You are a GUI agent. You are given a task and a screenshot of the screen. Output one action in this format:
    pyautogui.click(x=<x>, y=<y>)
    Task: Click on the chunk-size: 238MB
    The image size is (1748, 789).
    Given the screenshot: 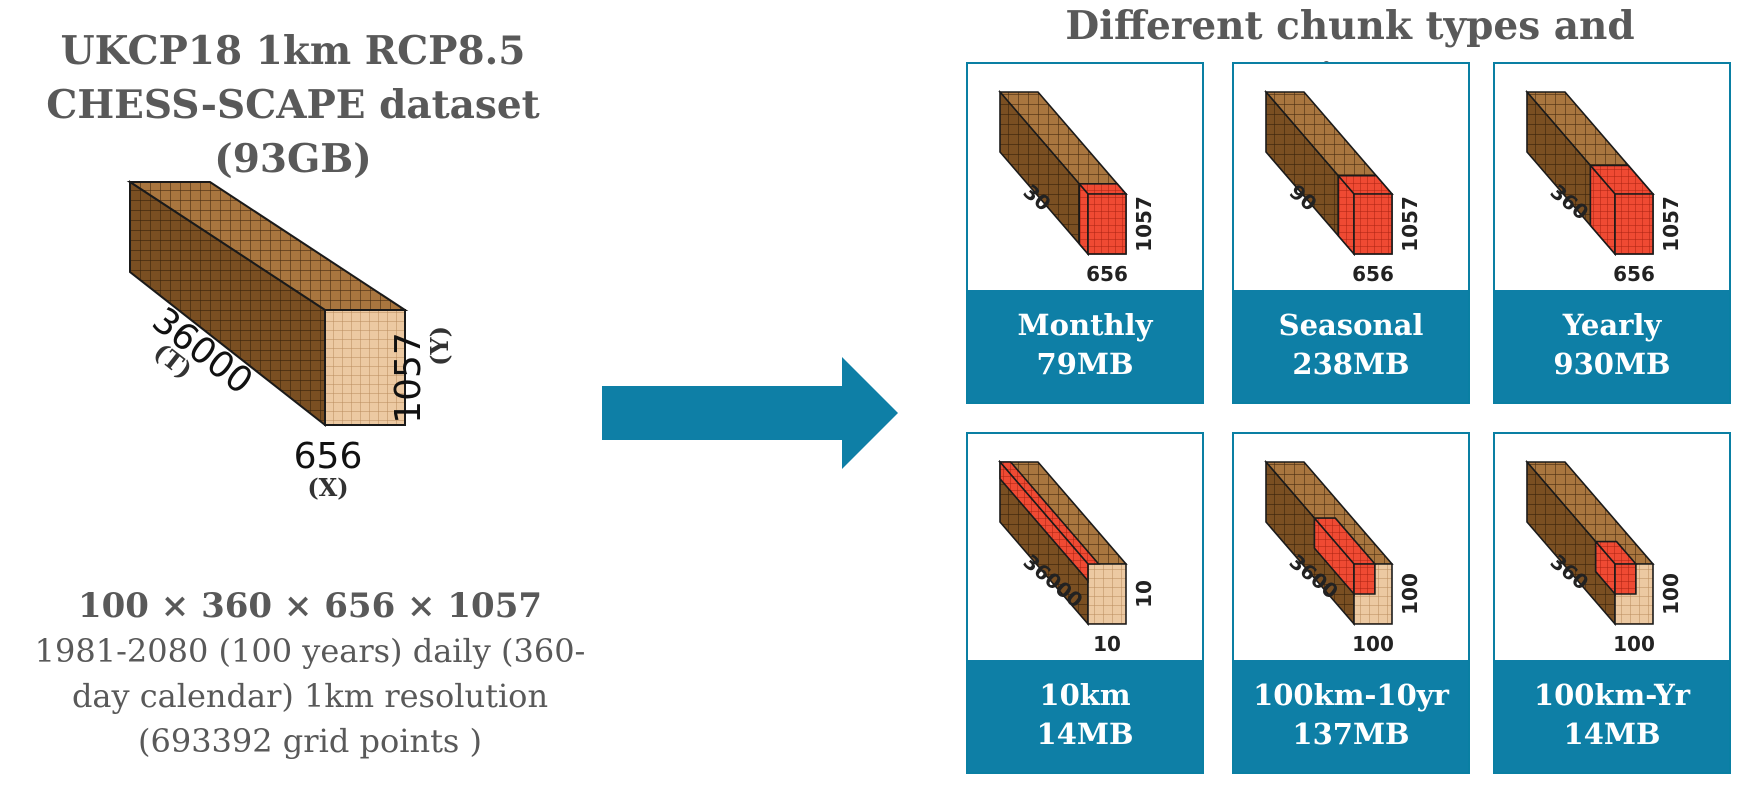 What is the action you would take?
    pyautogui.click(x=1351, y=364)
    